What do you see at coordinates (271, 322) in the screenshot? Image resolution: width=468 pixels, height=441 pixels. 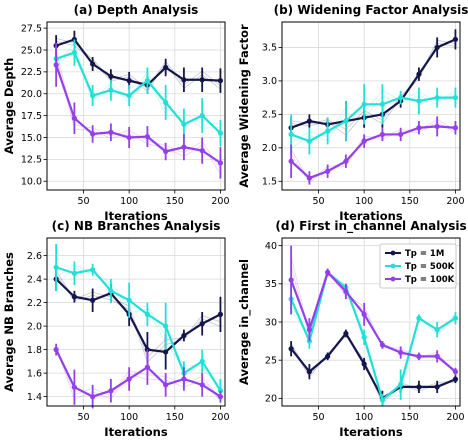 I see `y-tick-label: 30` at bounding box center [271, 322].